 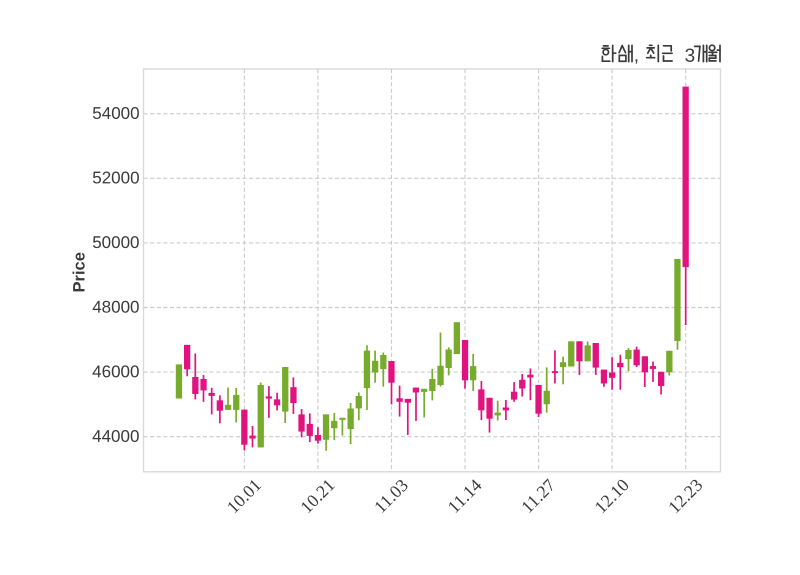 I want to click on svg-text: 48000, so click(x=115, y=307).